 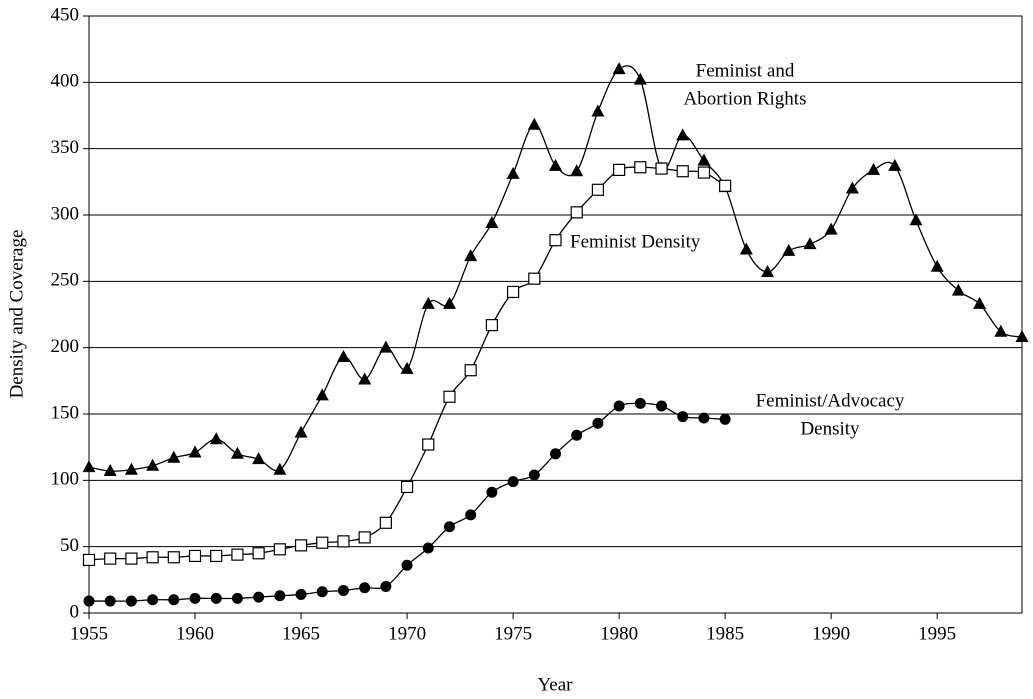 What do you see at coordinates (89, 633) in the screenshot?
I see `x-tick-label: 1955` at bounding box center [89, 633].